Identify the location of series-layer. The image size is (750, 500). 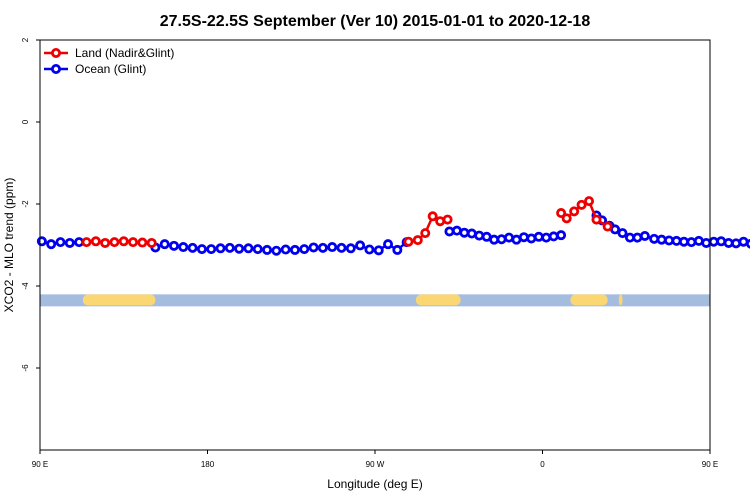
(393, 226).